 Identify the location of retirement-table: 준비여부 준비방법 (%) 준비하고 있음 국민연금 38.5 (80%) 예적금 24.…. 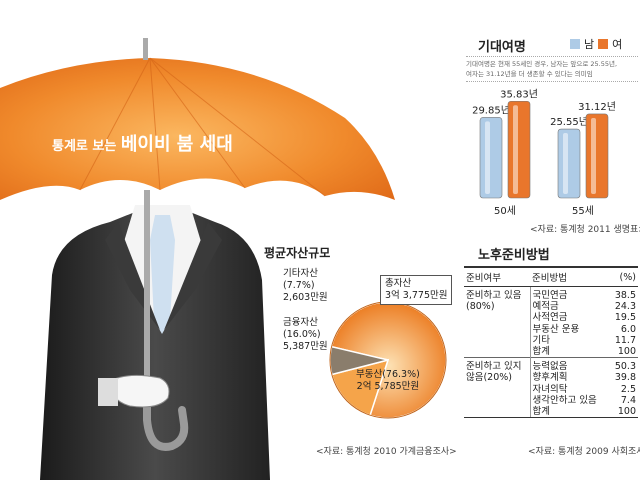
(551, 342).